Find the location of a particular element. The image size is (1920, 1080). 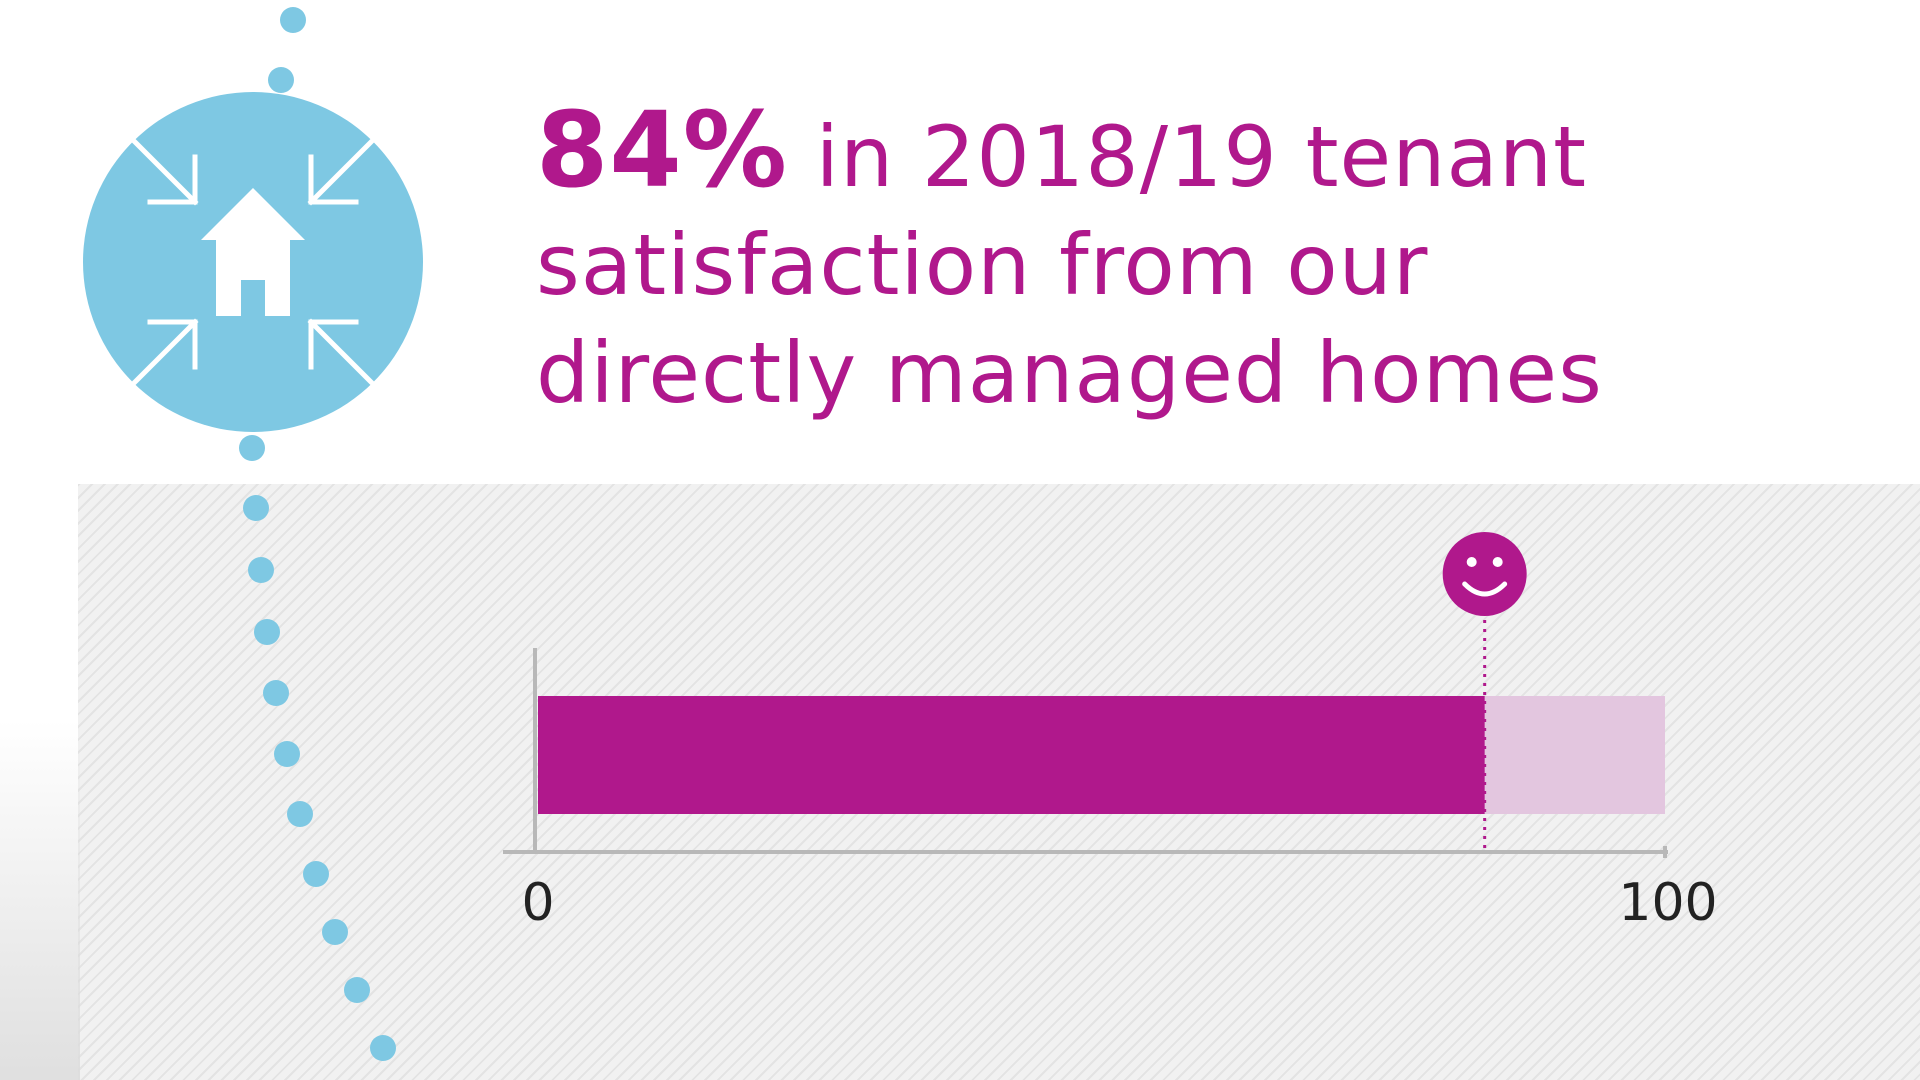

bar-value is located at coordinates (1011, 755).